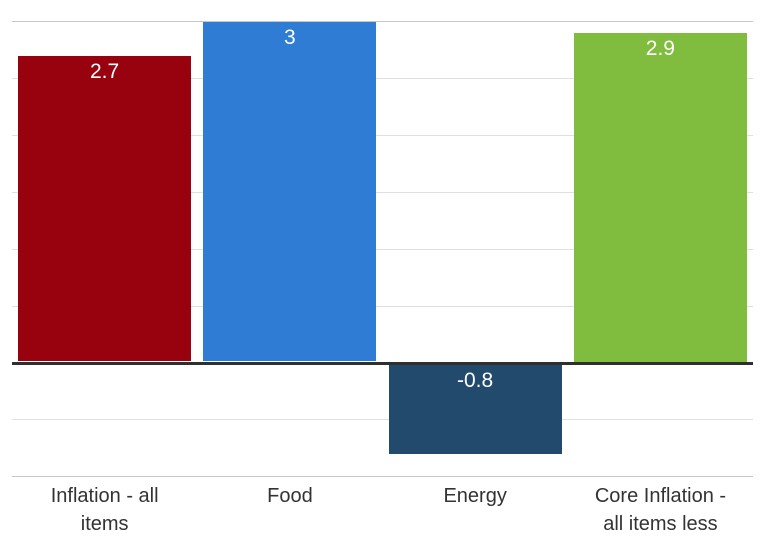 The height and width of the screenshot is (550, 763). What do you see at coordinates (660, 197) in the screenshot?
I see `bar-core-inflation-all-items-less` at bounding box center [660, 197].